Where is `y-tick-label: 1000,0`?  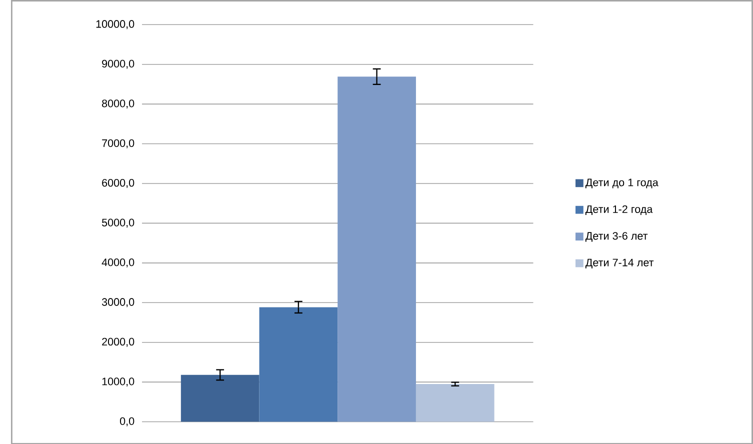
y-tick-label: 1000,0 is located at coordinates (118, 381).